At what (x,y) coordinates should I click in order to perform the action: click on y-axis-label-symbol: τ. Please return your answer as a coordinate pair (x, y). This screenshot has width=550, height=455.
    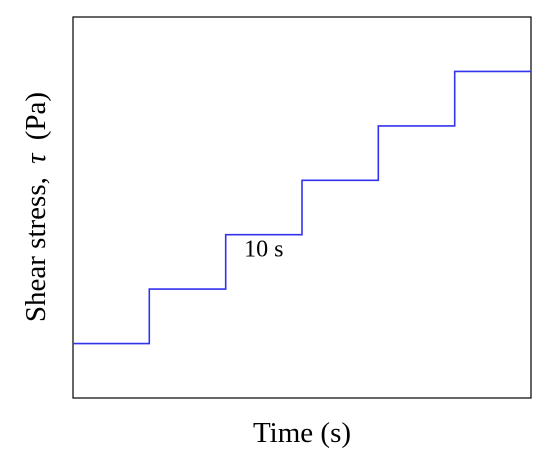
    Looking at the image, I should click on (36, 158).